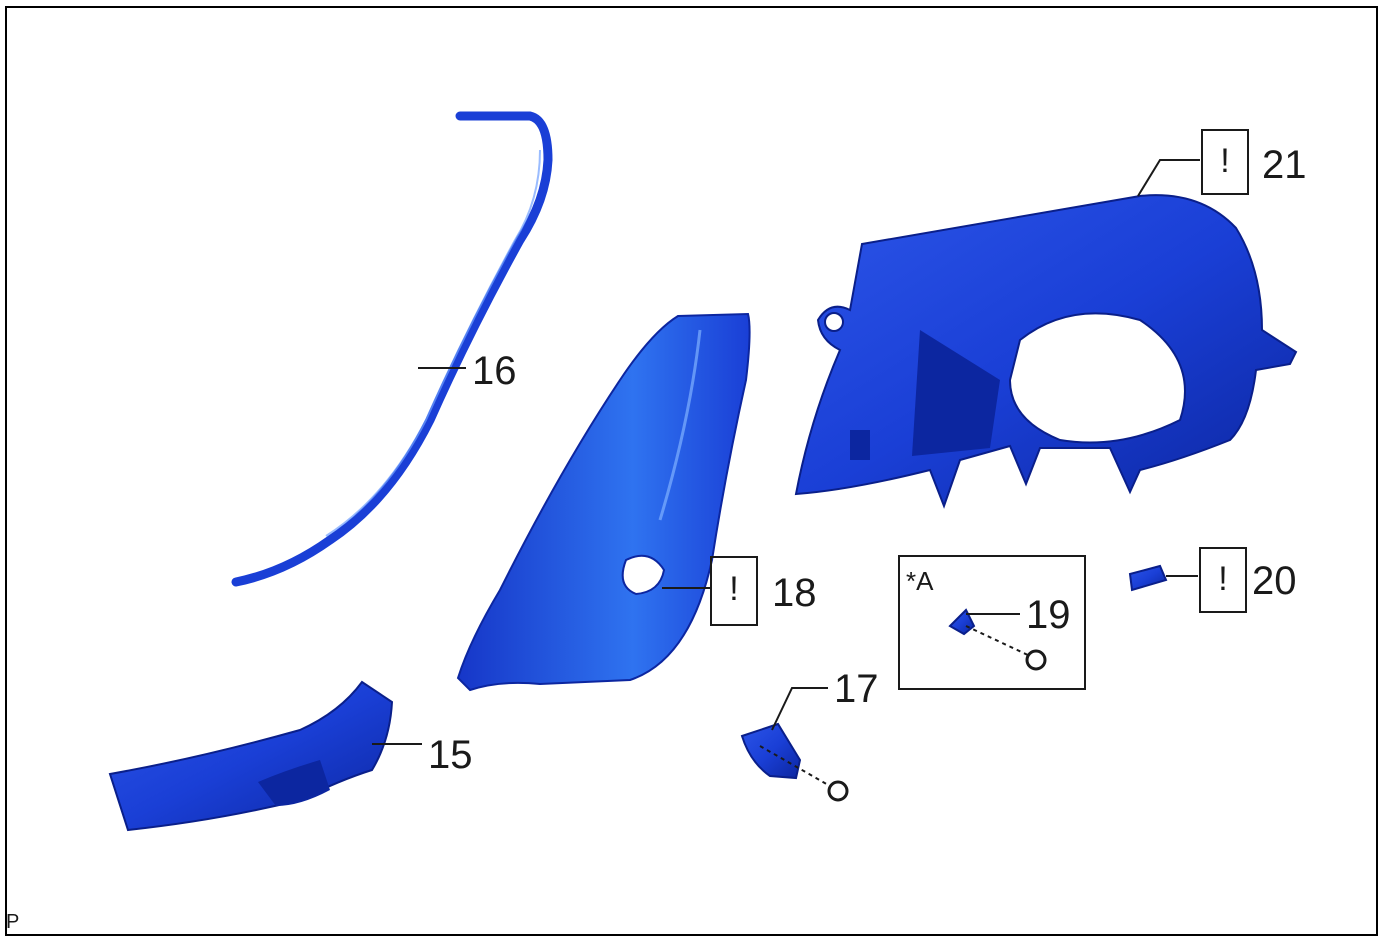 This screenshot has width=1385, height=936. What do you see at coordinates (251, 756) in the screenshot?
I see `part-15-scuff-plate` at bounding box center [251, 756].